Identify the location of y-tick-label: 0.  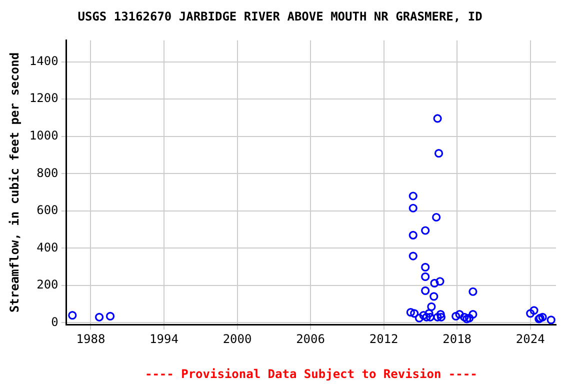
(54, 321).